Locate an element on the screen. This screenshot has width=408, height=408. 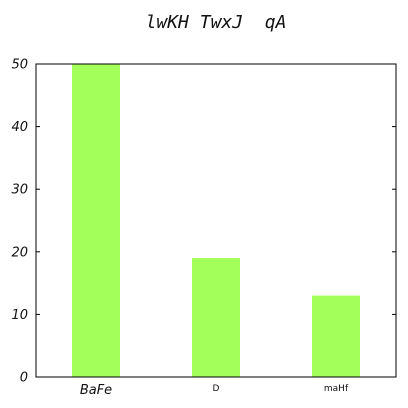
x-tick-label: maHf is located at coordinates (336, 389).